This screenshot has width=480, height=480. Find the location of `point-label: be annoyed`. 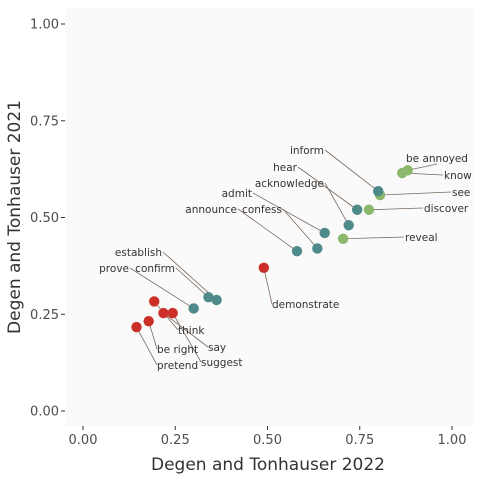

point-label: be annoyed is located at coordinates (437, 159).